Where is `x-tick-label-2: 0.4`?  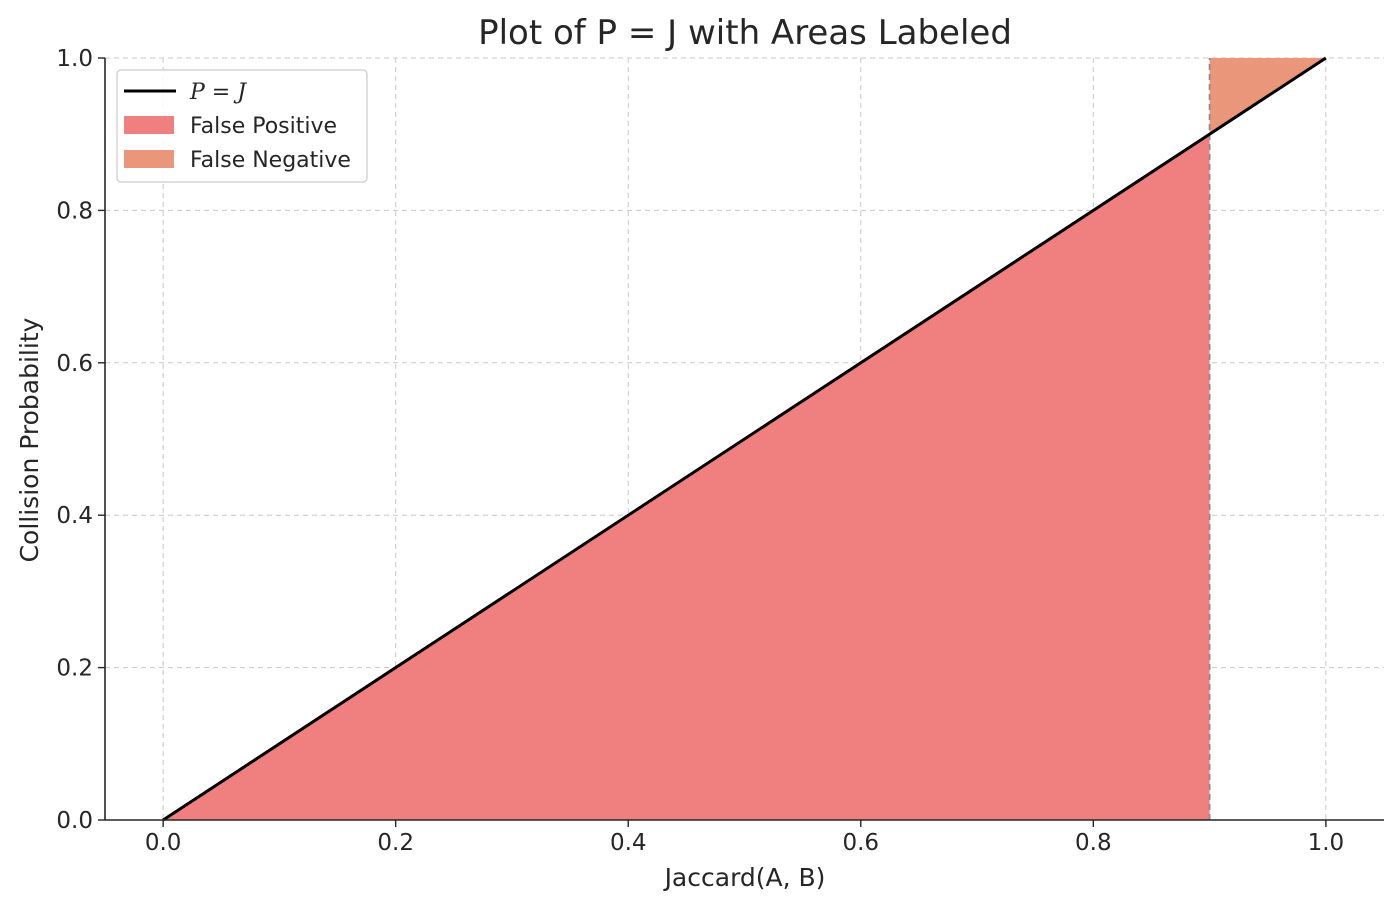
x-tick-label-2: 0.4 is located at coordinates (628, 843).